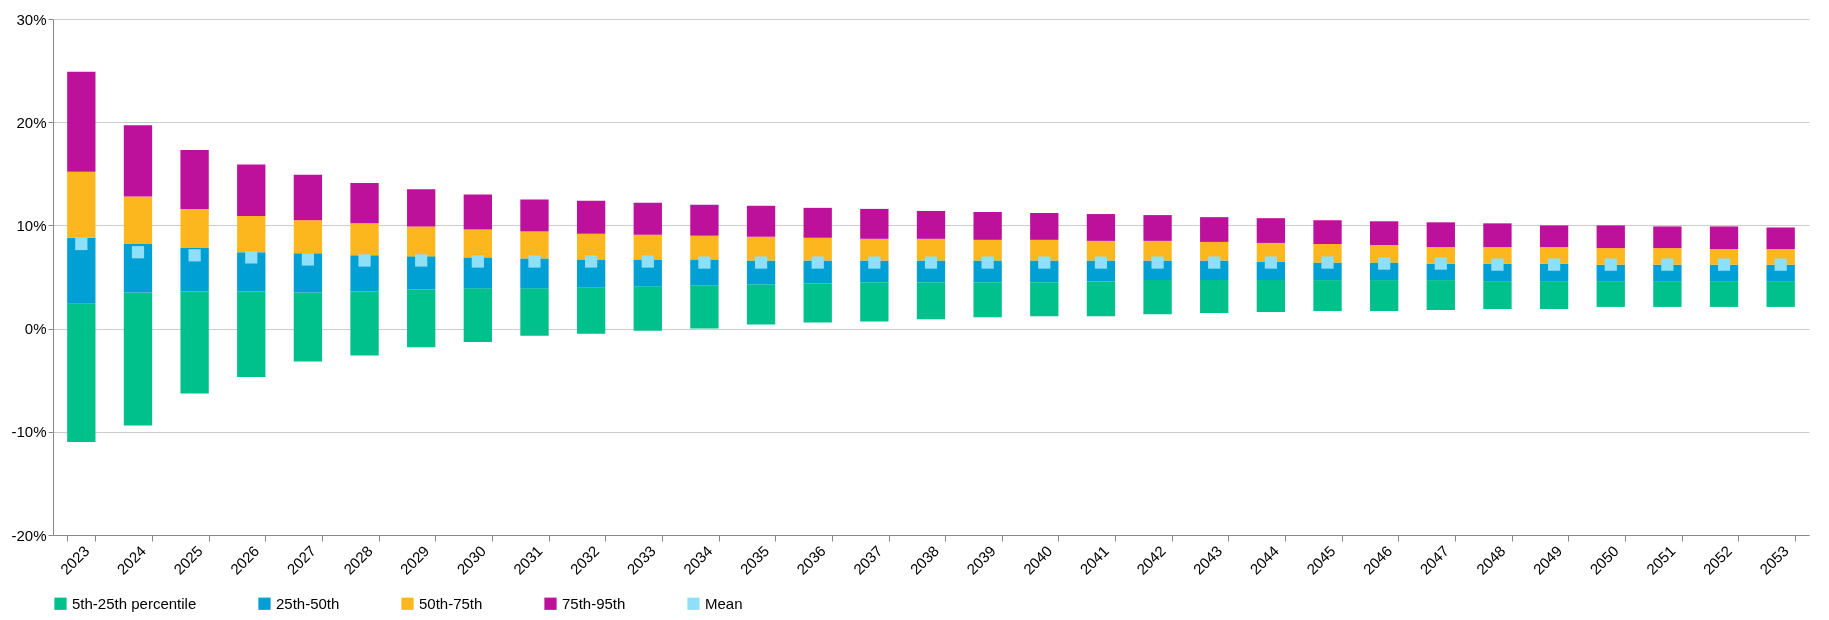 The image size is (1829, 620). What do you see at coordinates (134, 603) in the screenshot?
I see `legend-label: 5th-25th percentile` at bounding box center [134, 603].